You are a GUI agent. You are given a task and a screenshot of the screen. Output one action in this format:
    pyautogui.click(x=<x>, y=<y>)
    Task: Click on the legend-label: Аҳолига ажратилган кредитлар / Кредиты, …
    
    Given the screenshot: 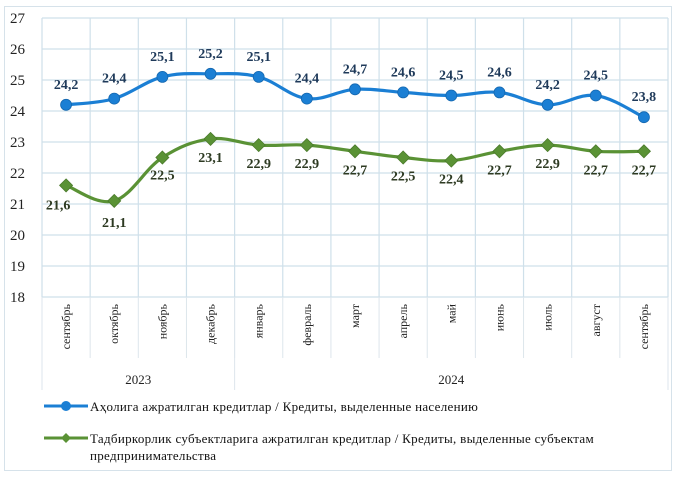 What is the action you would take?
    pyautogui.click(x=284, y=406)
    